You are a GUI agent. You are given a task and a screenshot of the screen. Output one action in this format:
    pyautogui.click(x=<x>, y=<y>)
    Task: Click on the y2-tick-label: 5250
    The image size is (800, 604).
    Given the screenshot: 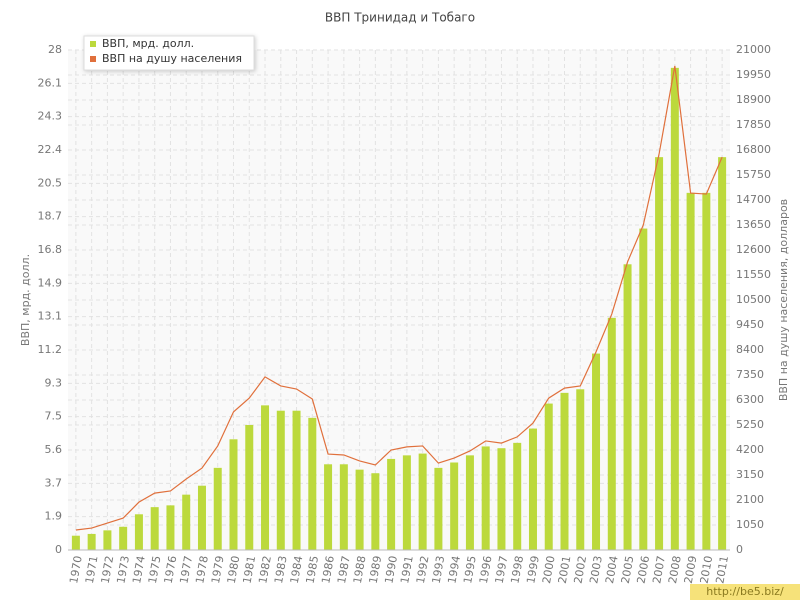 What is the action you would take?
    pyautogui.click(x=750, y=424)
    